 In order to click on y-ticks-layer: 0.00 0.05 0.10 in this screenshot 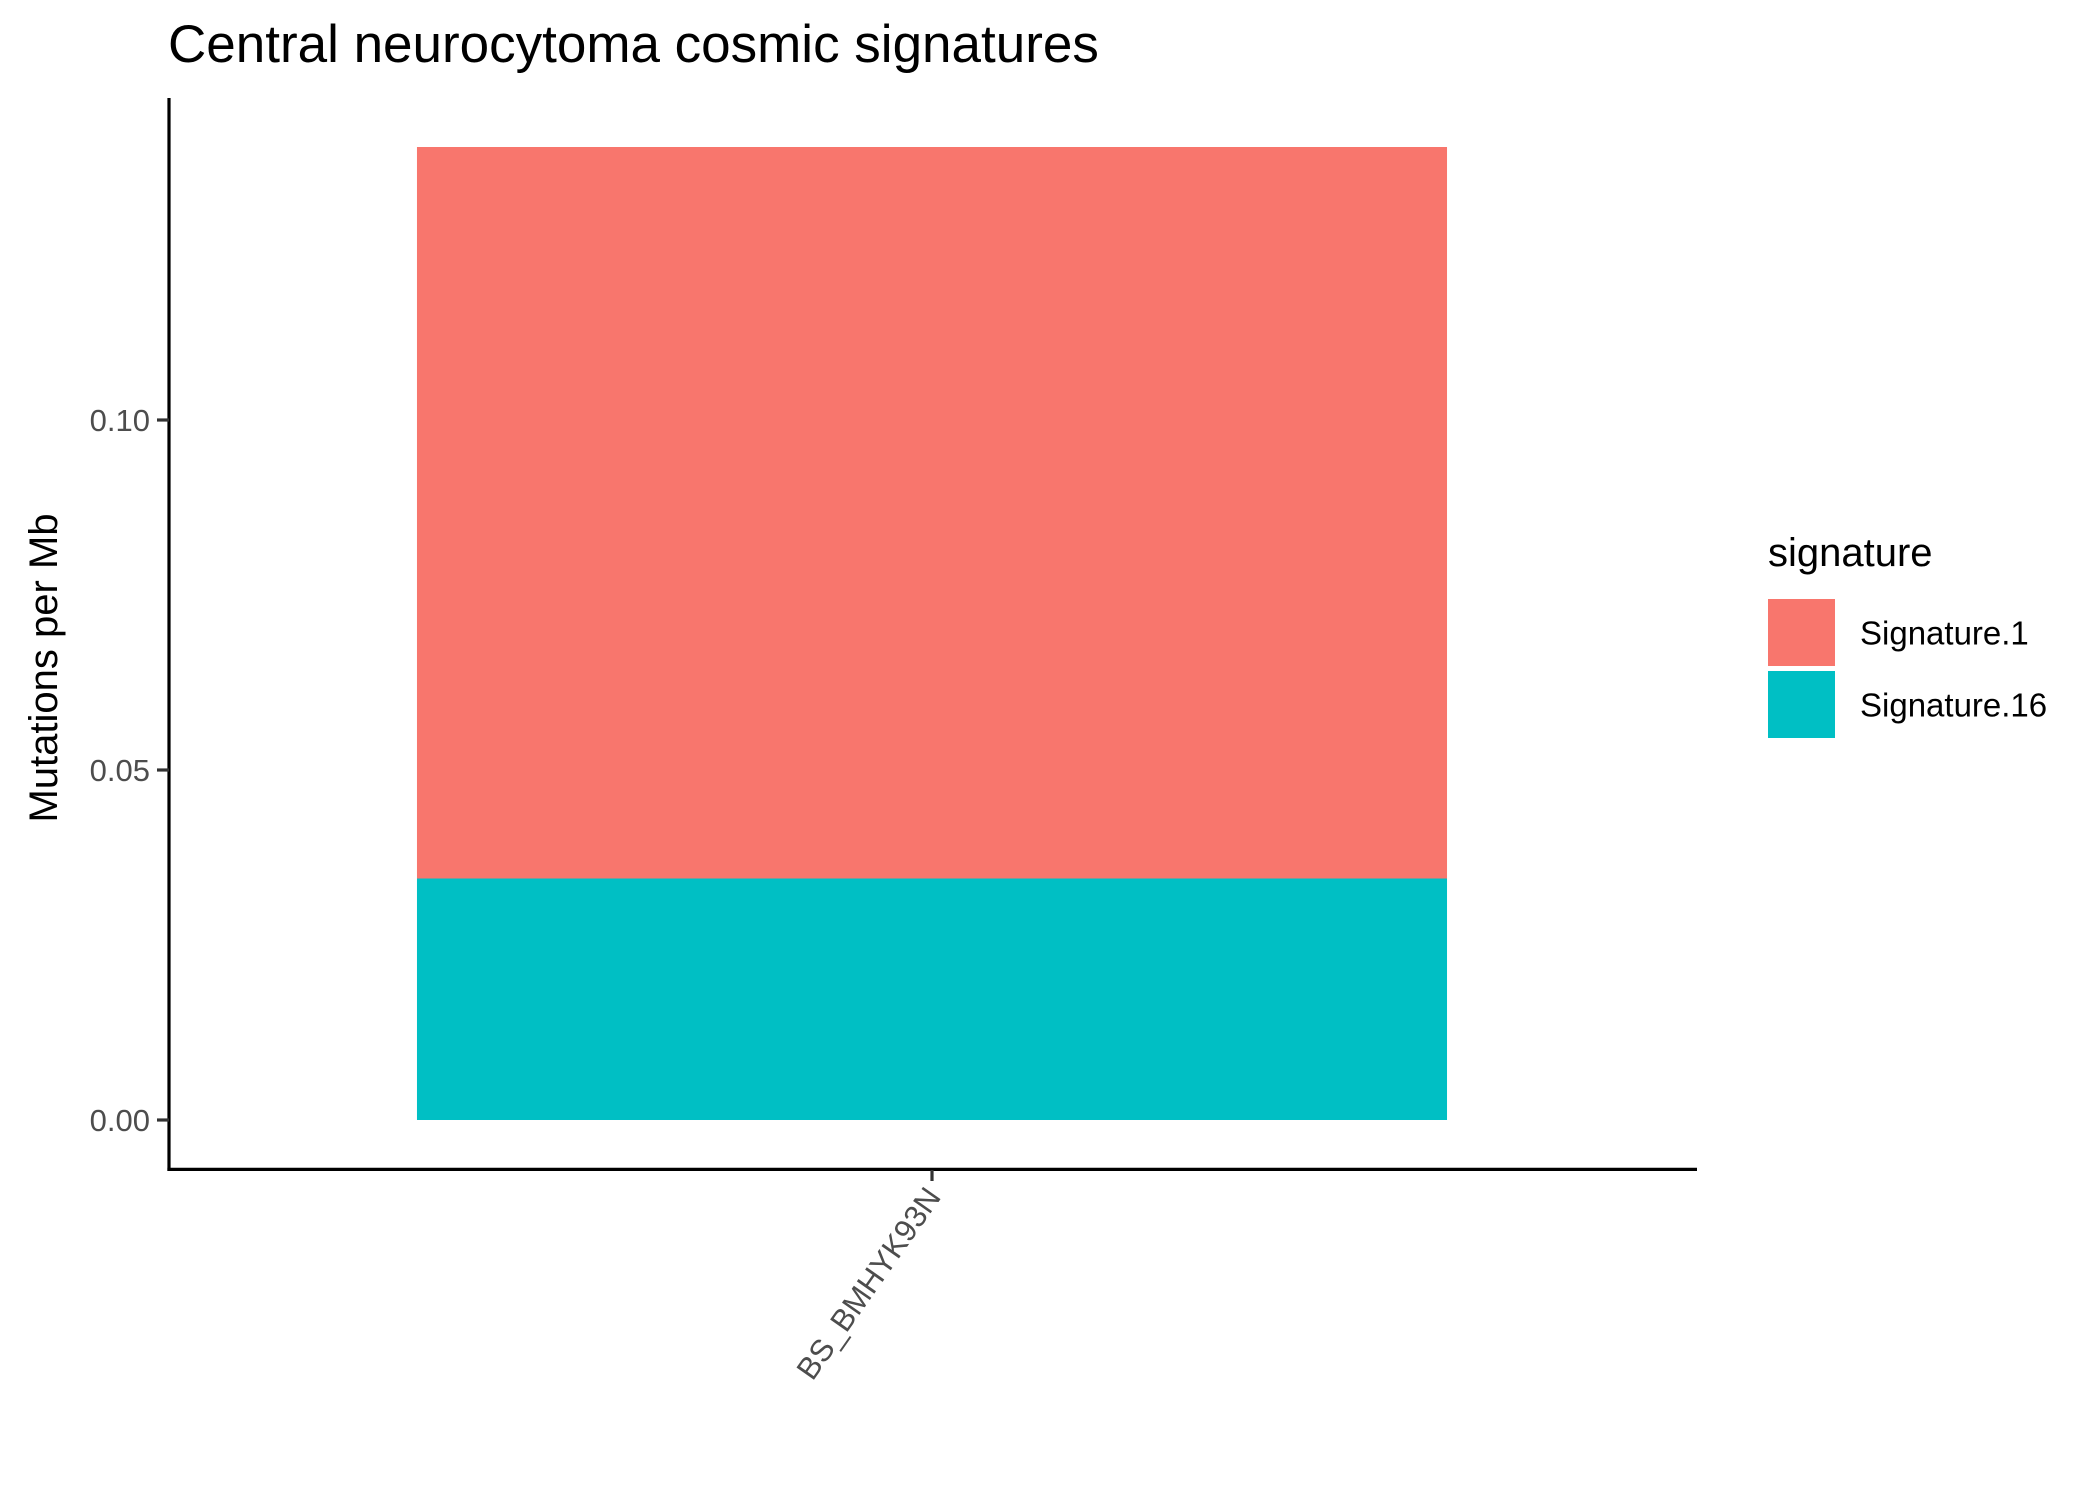, I will do `click(129, 770)`.